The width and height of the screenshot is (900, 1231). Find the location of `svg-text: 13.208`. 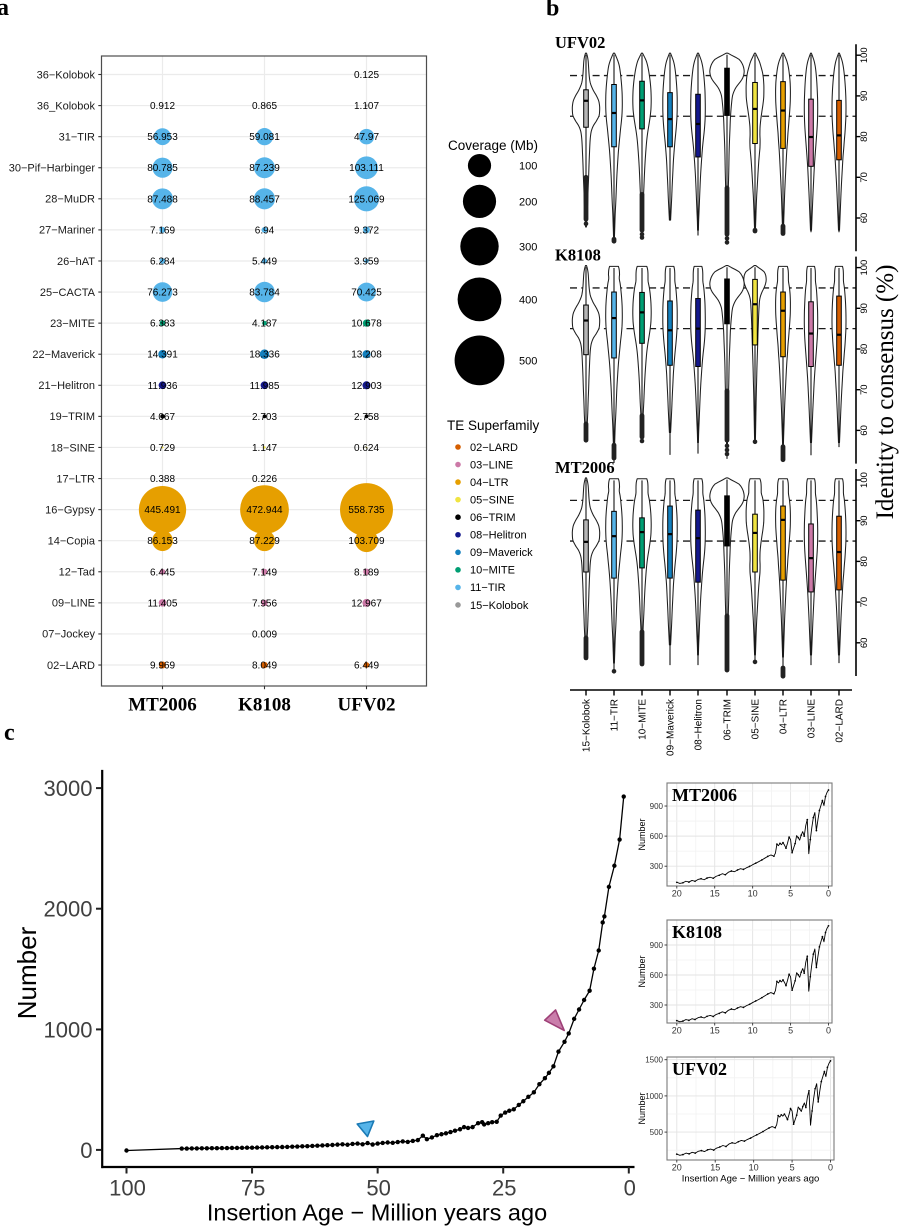

svg-text: 13.208 is located at coordinates (366, 355).